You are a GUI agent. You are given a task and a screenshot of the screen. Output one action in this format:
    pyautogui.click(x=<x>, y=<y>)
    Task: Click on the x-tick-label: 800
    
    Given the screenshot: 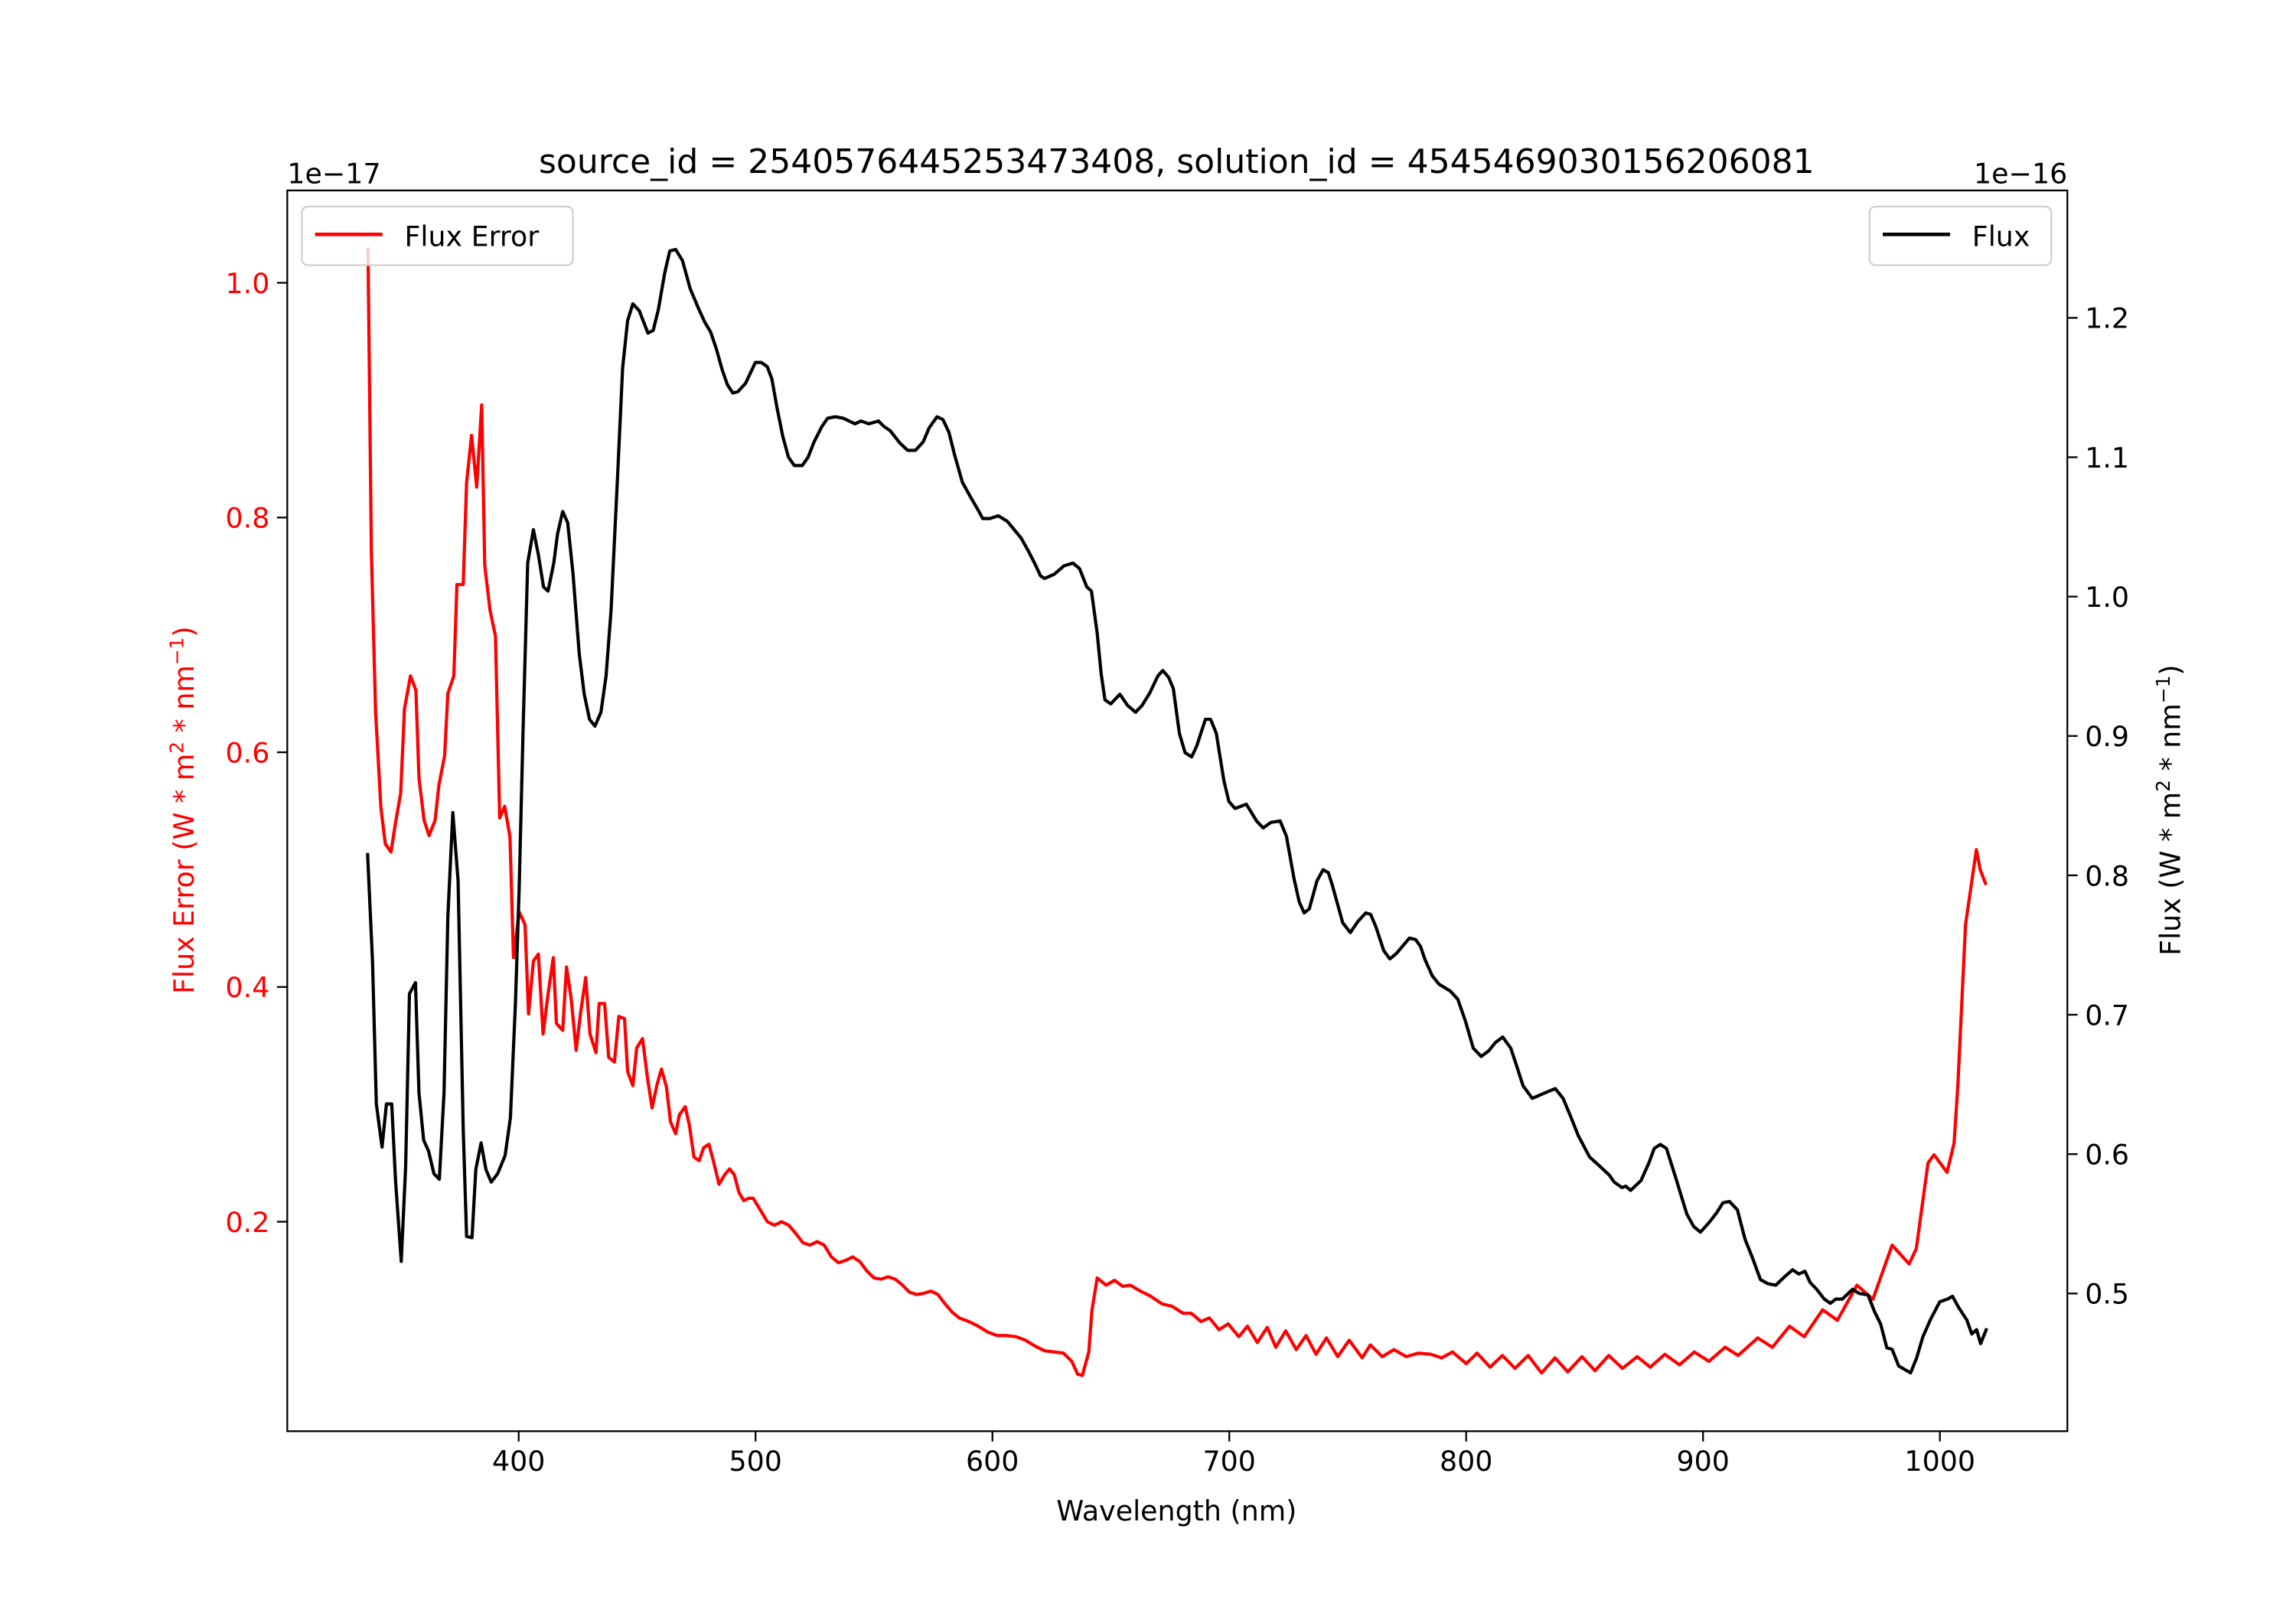 What is the action you would take?
    pyautogui.click(x=1466, y=1461)
    